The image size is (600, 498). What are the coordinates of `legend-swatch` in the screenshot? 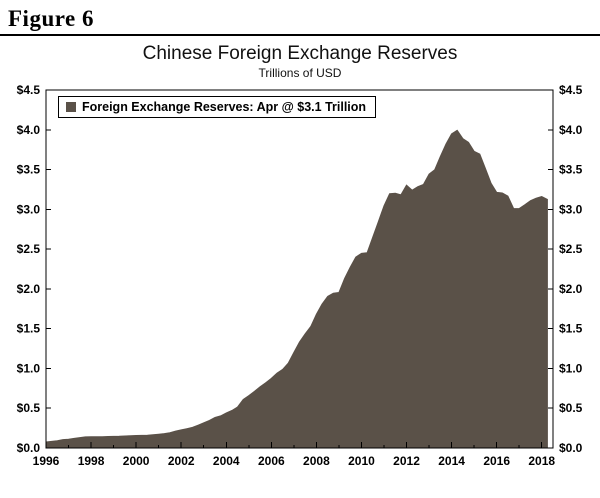 It's located at (71, 107).